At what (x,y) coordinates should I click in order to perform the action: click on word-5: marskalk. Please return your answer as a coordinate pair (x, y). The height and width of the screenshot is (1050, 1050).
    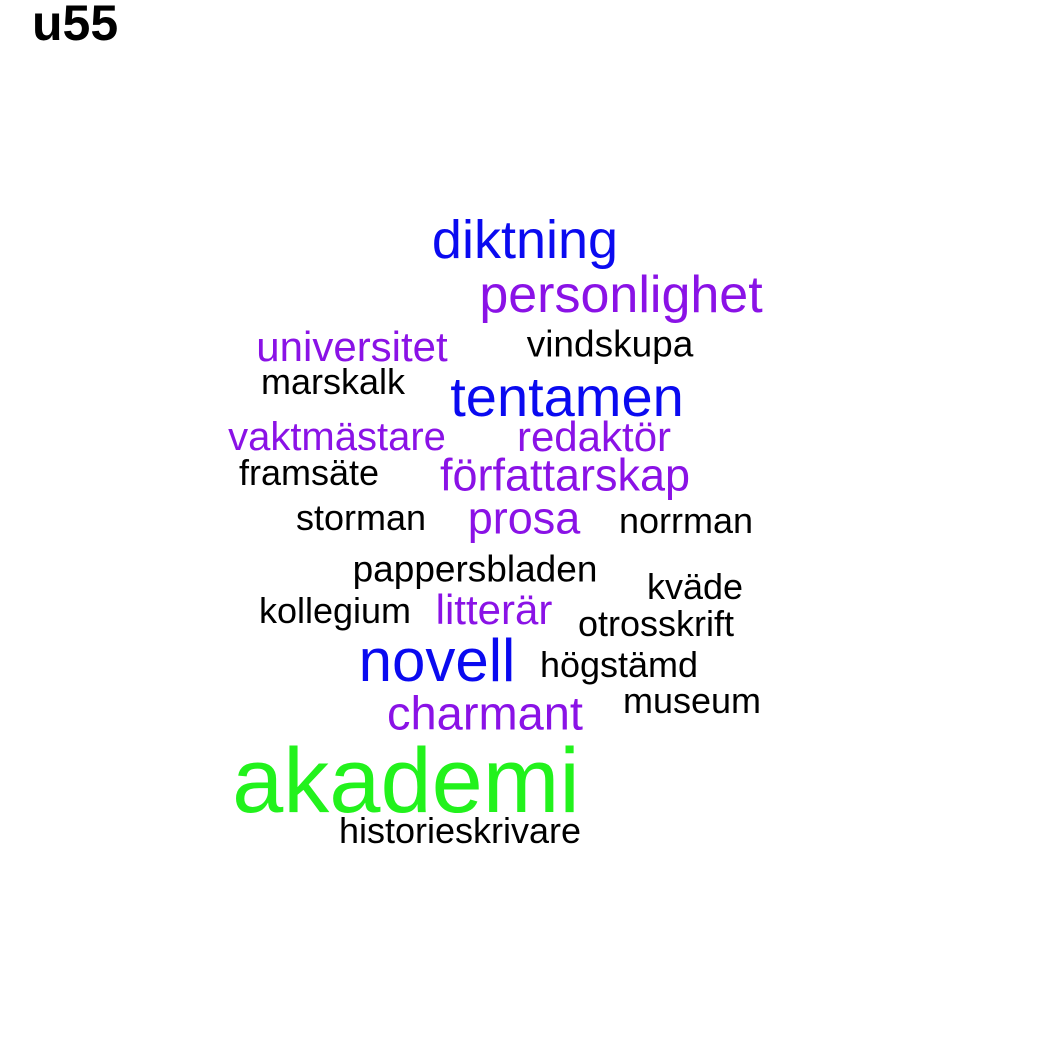
    Looking at the image, I should click on (333, 381).